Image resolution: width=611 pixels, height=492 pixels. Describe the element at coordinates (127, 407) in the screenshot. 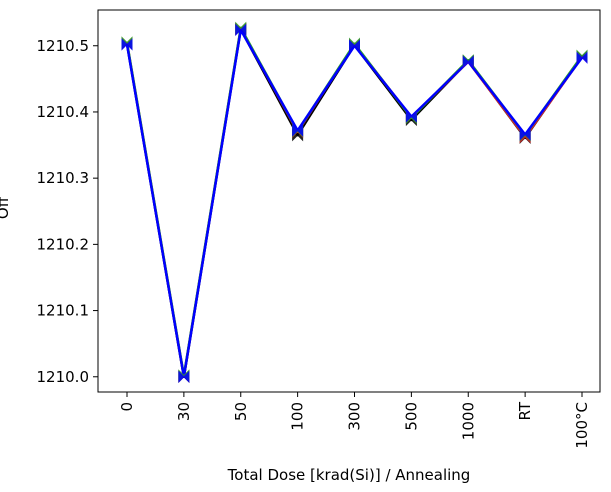

I see `x-tick-label: 0` at that location.